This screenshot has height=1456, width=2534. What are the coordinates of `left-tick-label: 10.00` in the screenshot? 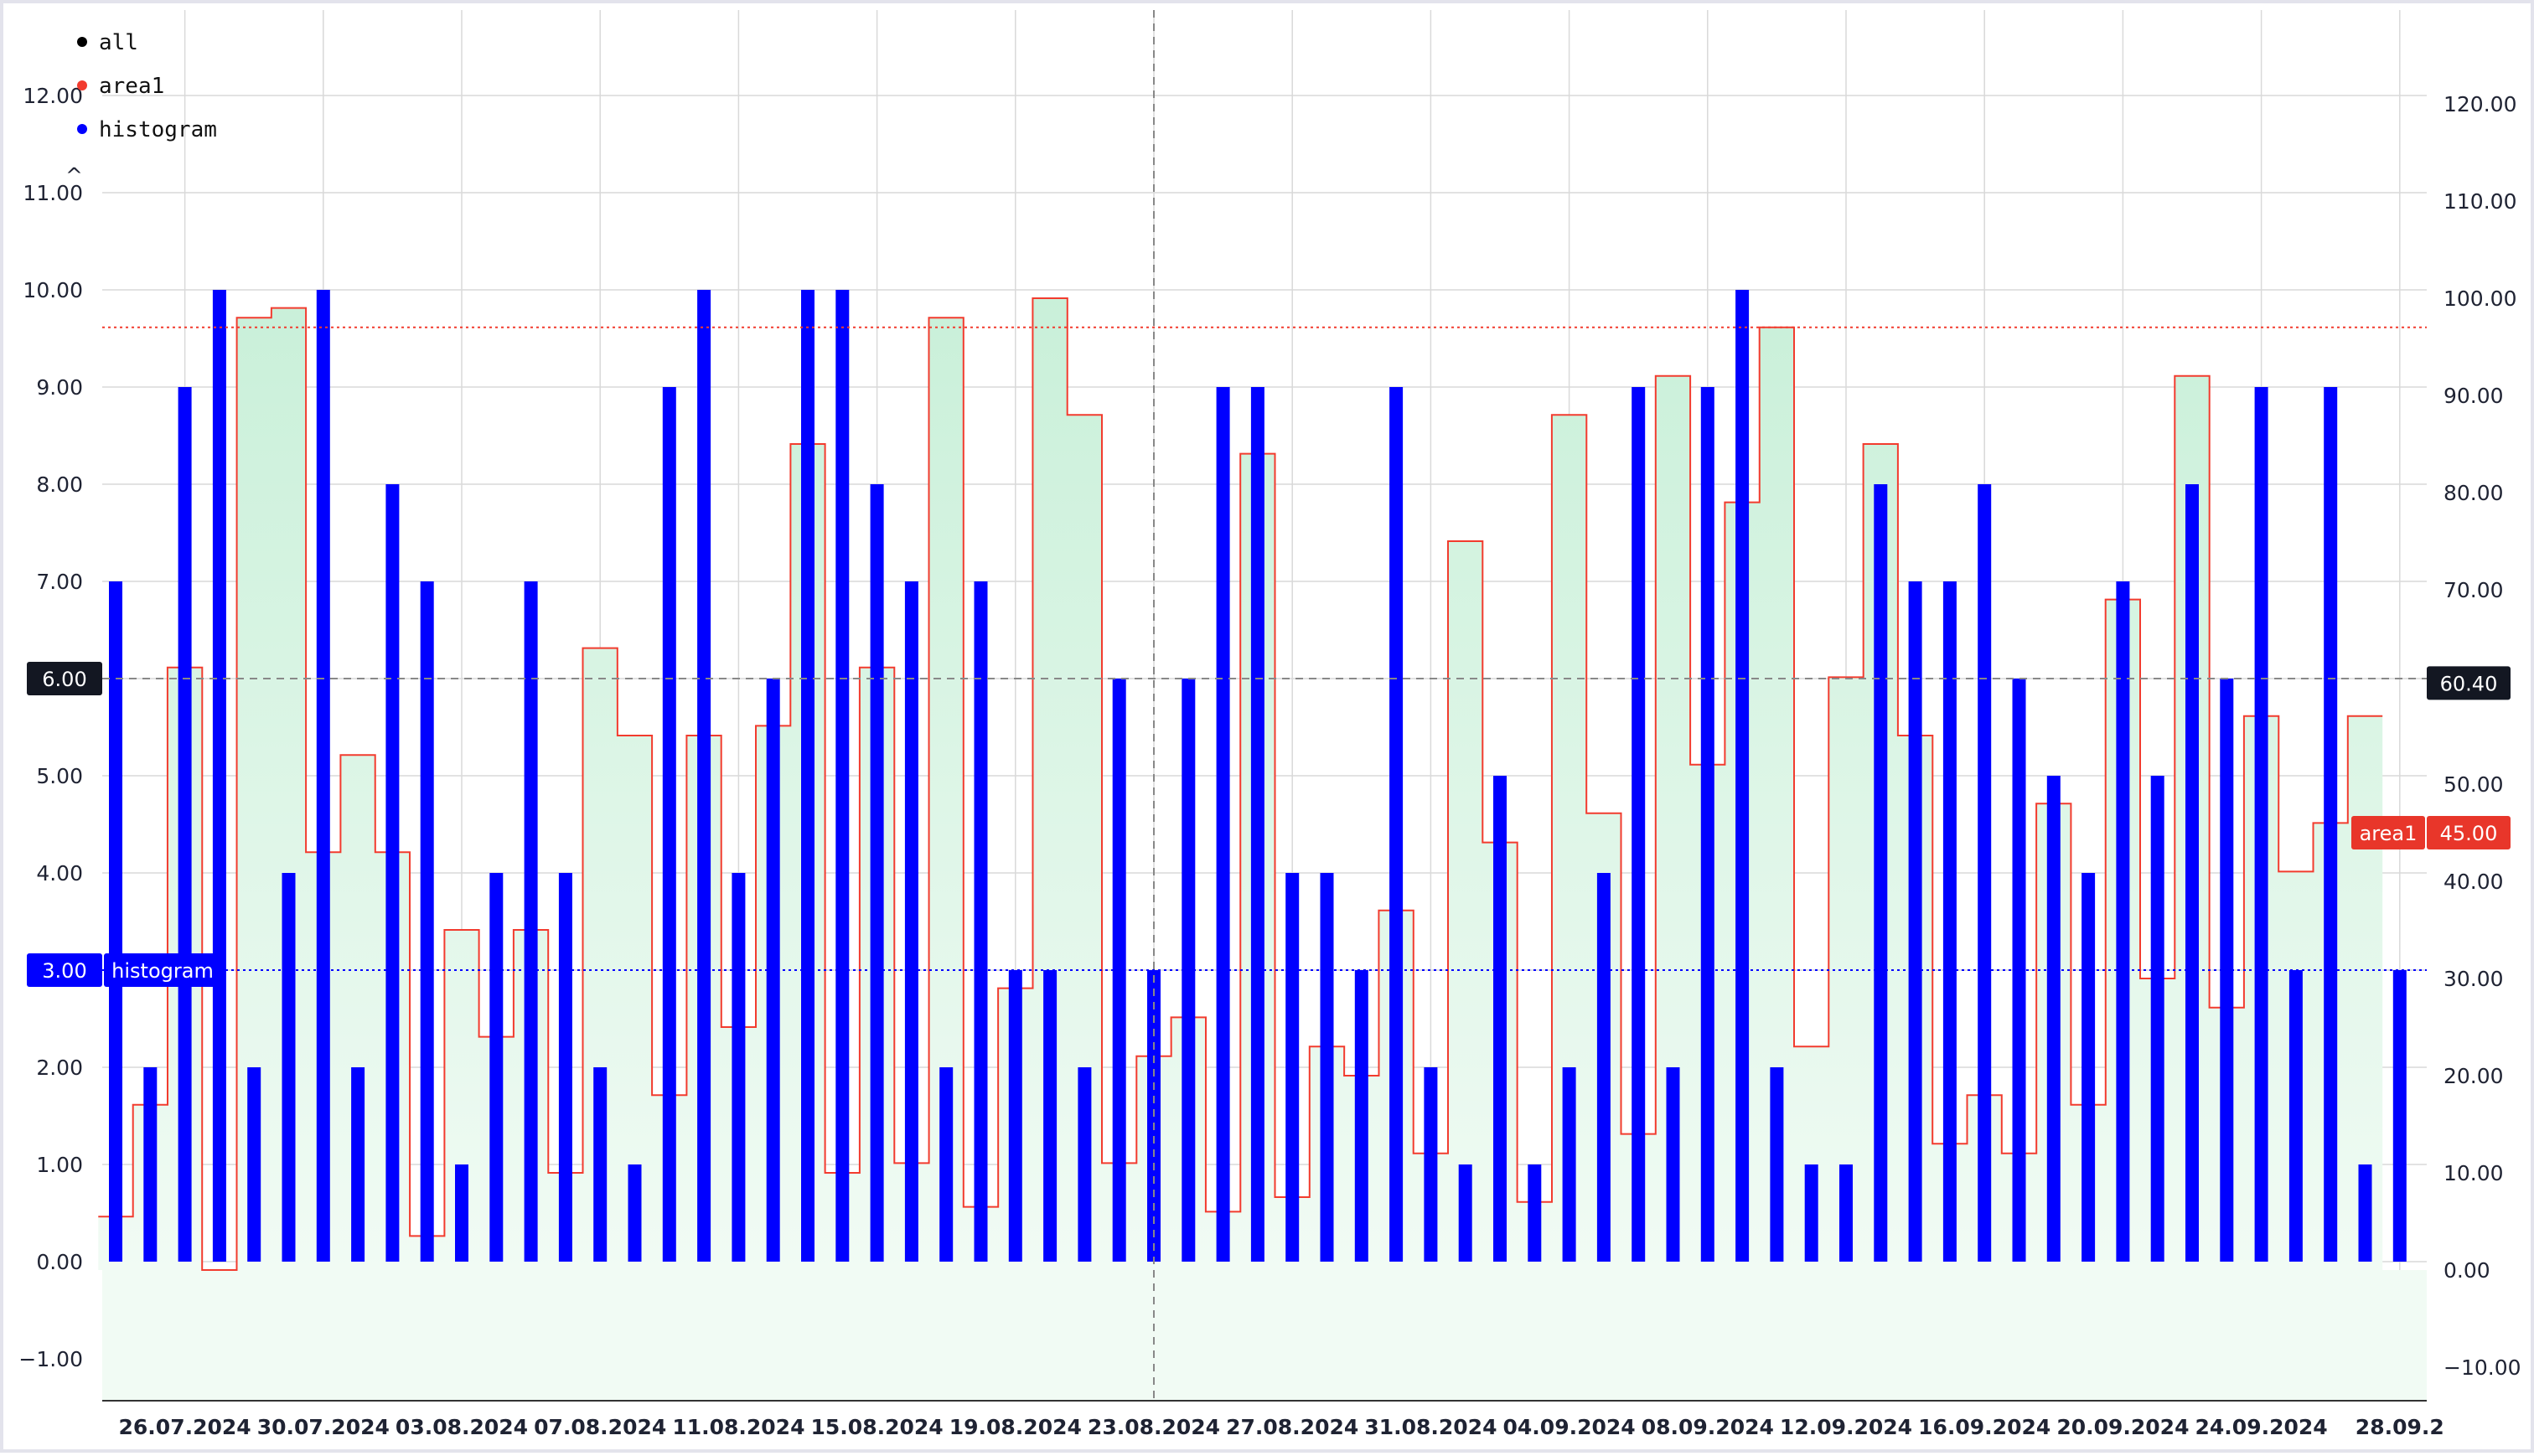 It's located at (53, 290).